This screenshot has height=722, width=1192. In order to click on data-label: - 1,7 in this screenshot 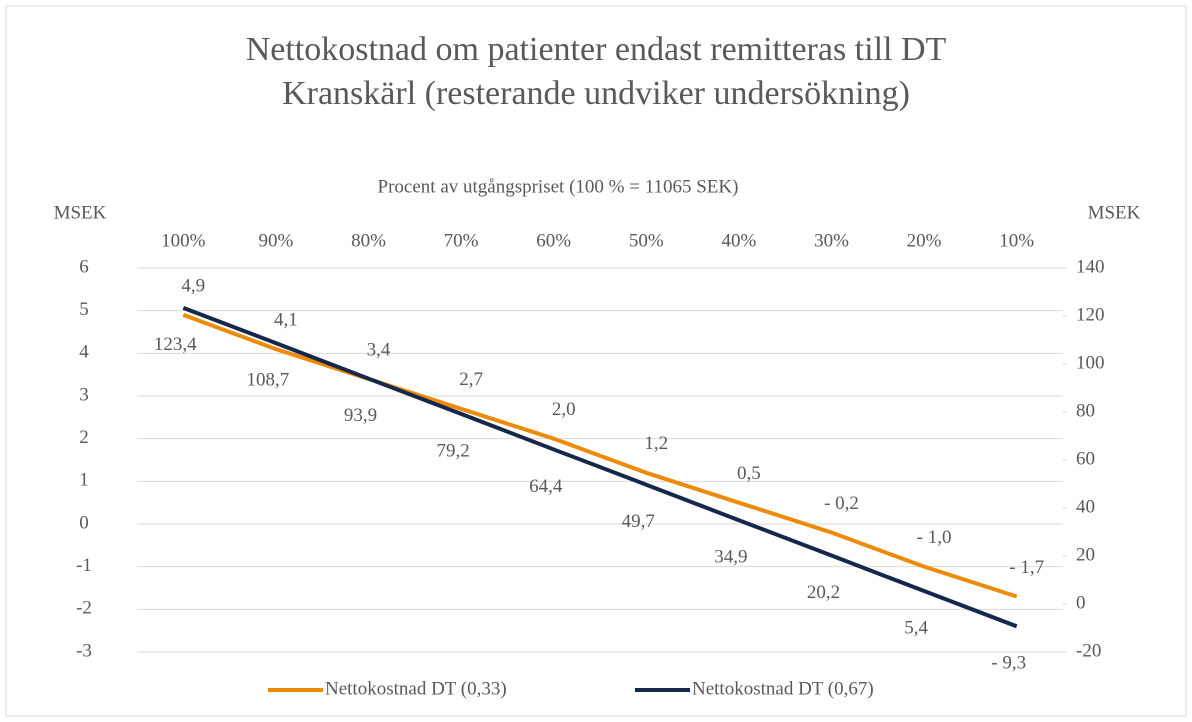, I will do `click(1026, 567)`.